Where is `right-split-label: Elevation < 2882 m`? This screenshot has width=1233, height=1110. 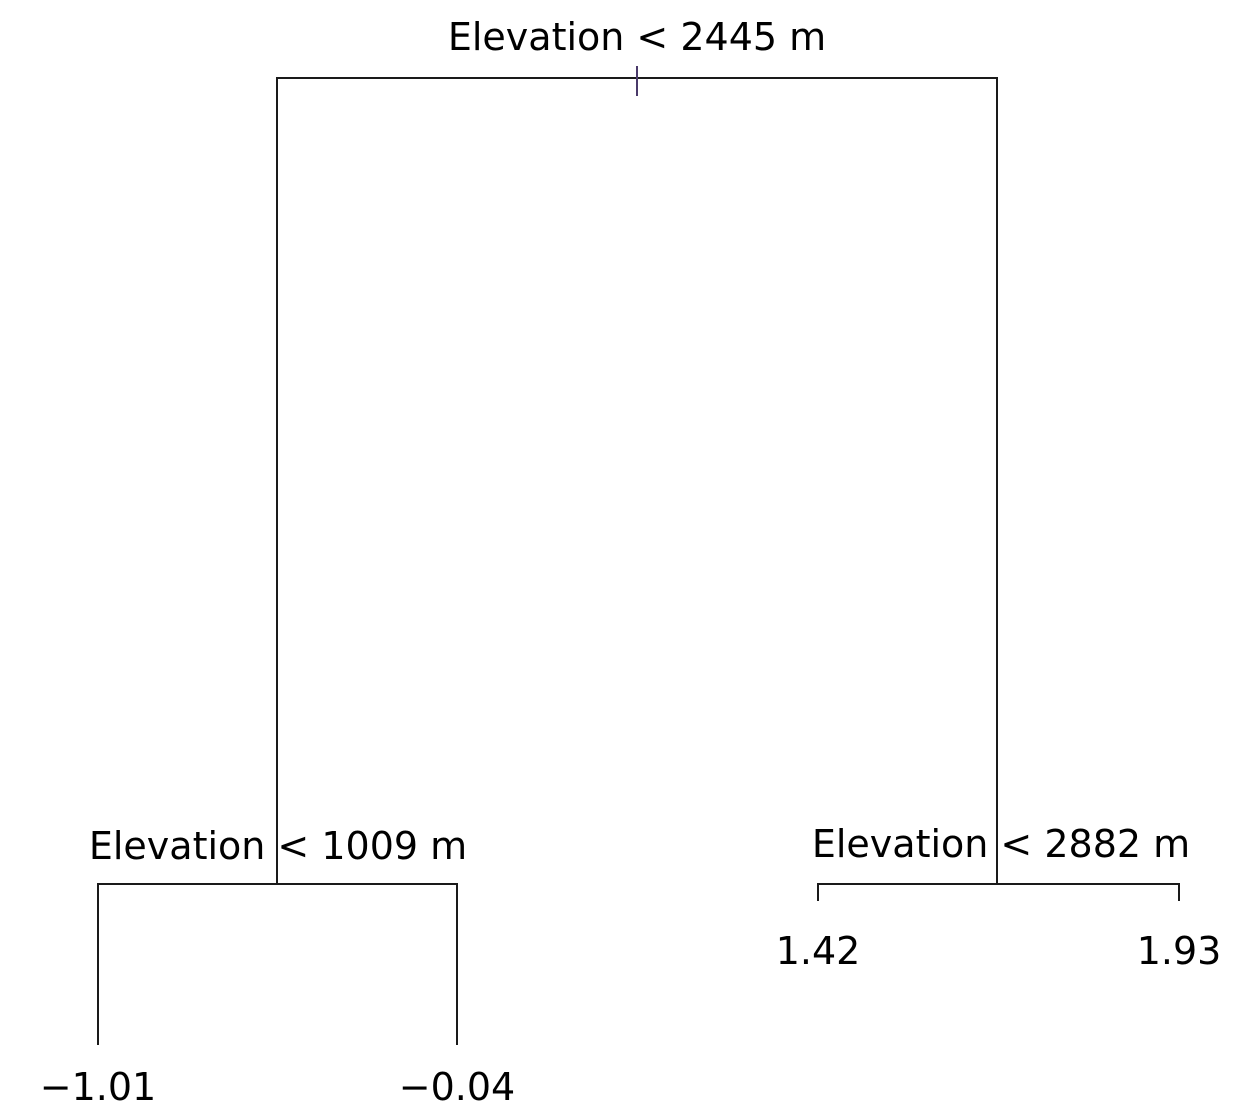 right-split-label: Elevation < 2882 m is located at coordinates (1001, 844).